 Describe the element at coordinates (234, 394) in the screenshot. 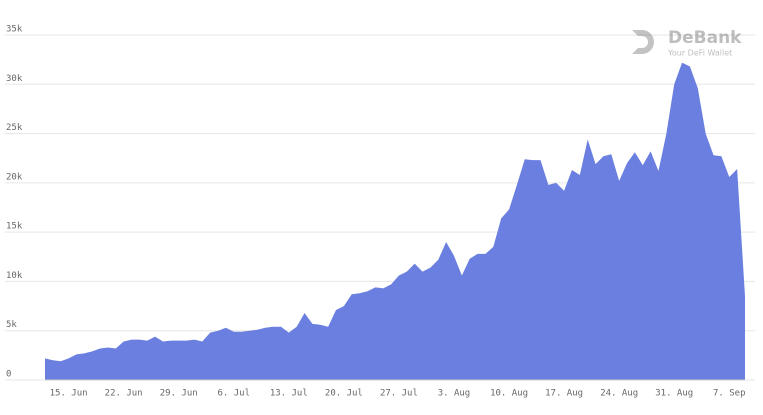

I see `x-tick-label: 6. Jul` at that location.